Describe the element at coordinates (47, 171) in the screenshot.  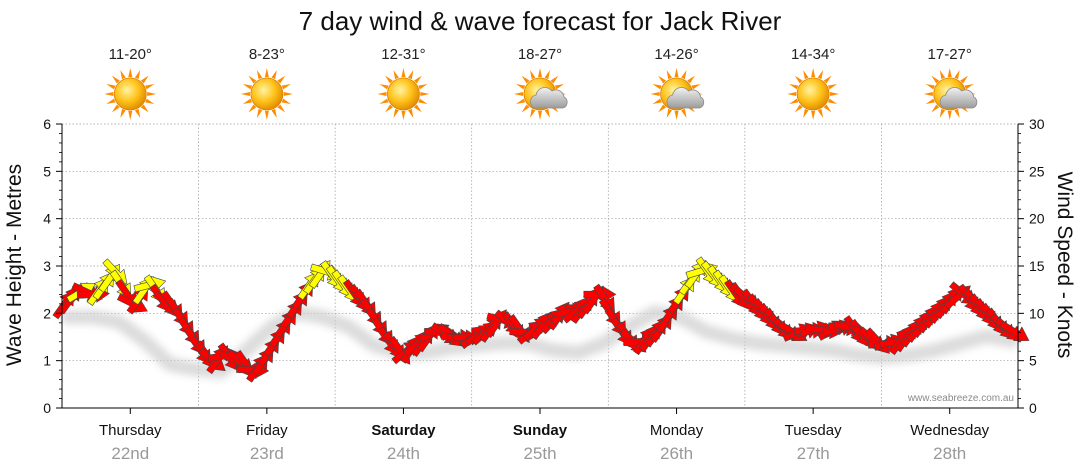
I see `left-tick-label: 5` at that location.